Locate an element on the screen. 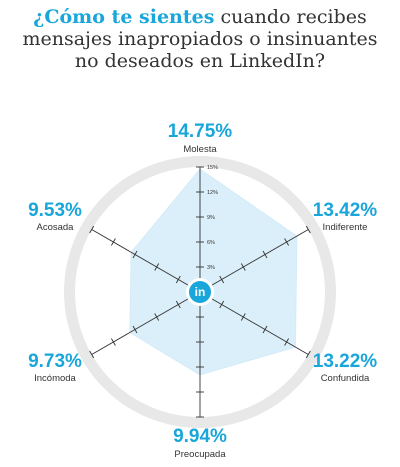 The image size is (400, 467). value-label: 9.73% is located at coordinates (55, 361).